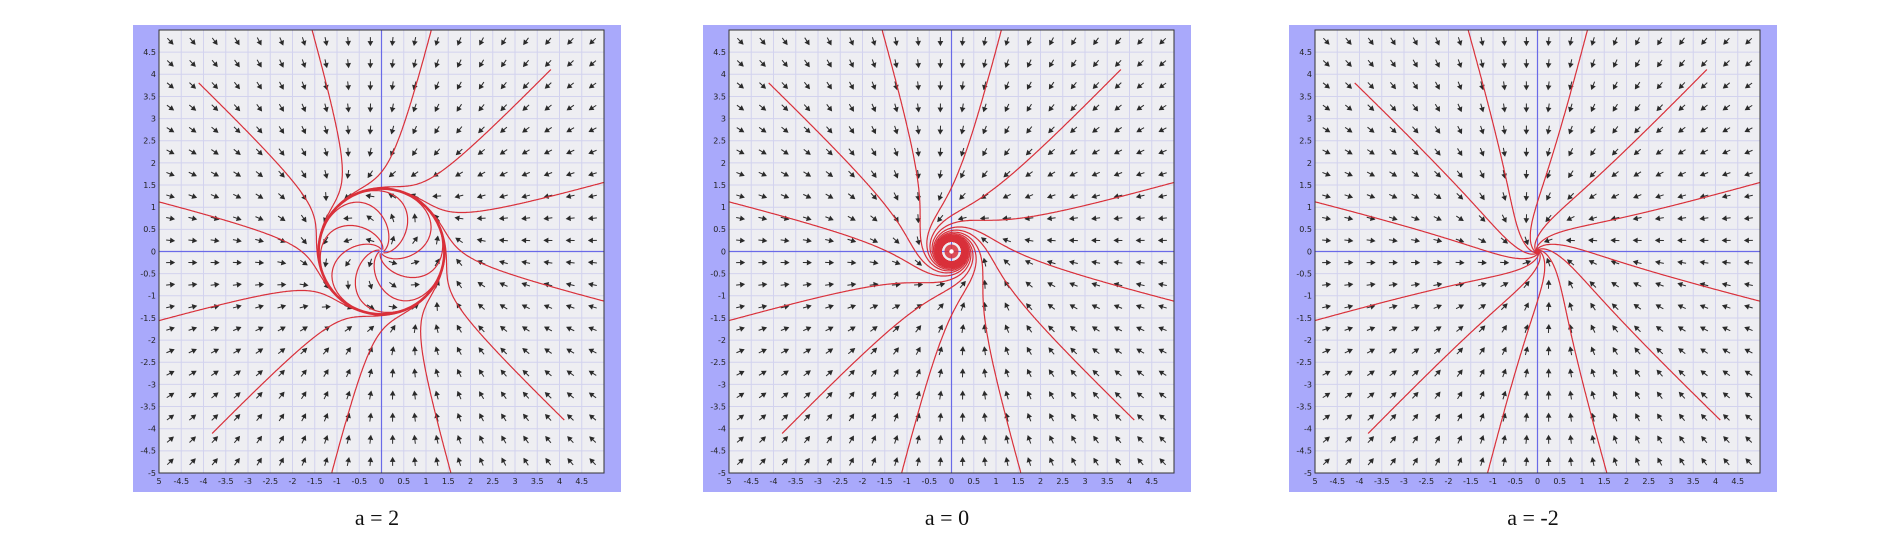  Describe the element at coordinates (1737, 481) in the screenshot. I see `x-tick-label: 4.5` at that location.